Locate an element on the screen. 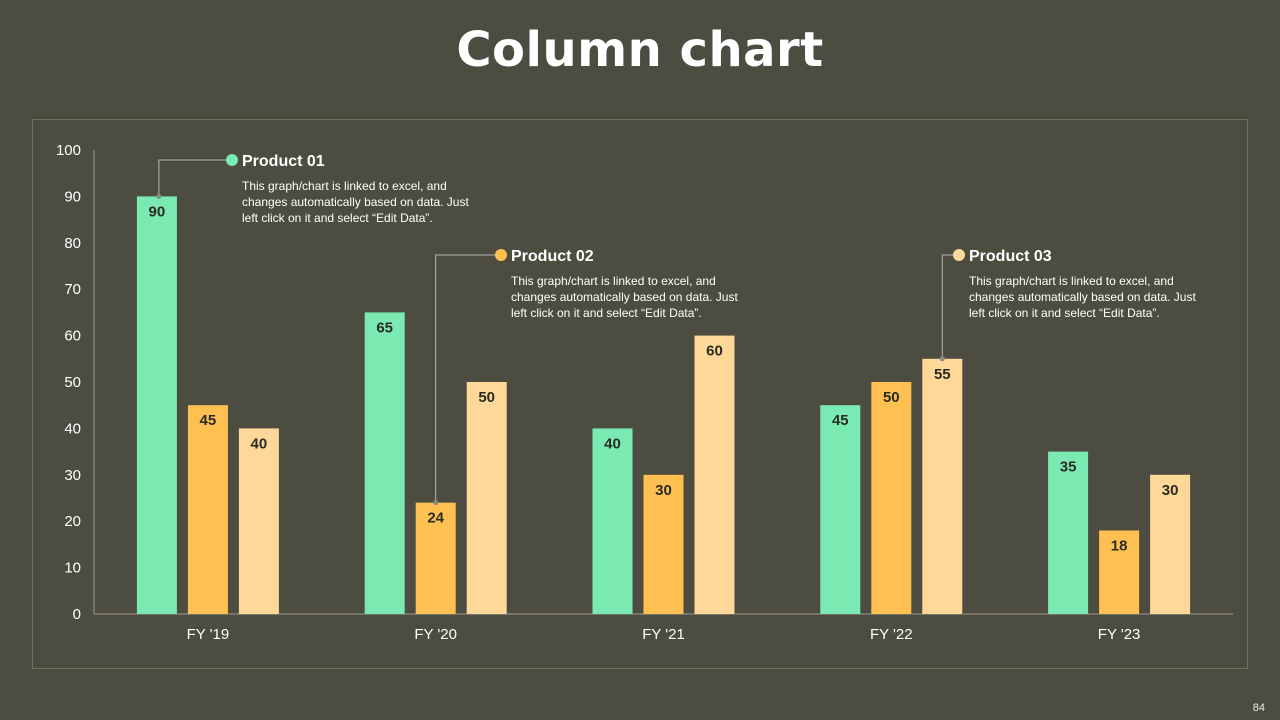 The width and height of the screenshot is (1280, 720). x-tick-label: FY '22 is located at coordinates (891, 634).